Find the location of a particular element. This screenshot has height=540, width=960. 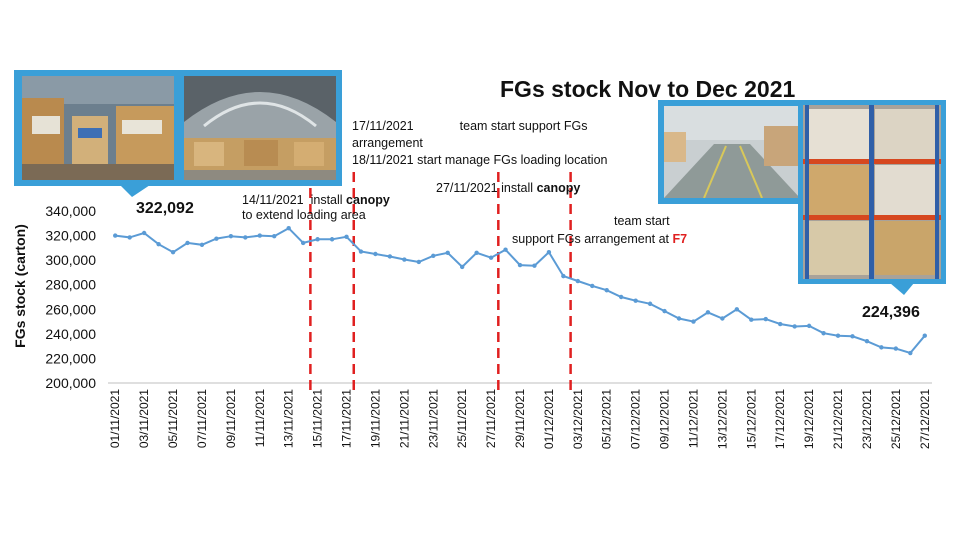

x-tick-label: 23/11/2021 is located at coordinates (433, 418).